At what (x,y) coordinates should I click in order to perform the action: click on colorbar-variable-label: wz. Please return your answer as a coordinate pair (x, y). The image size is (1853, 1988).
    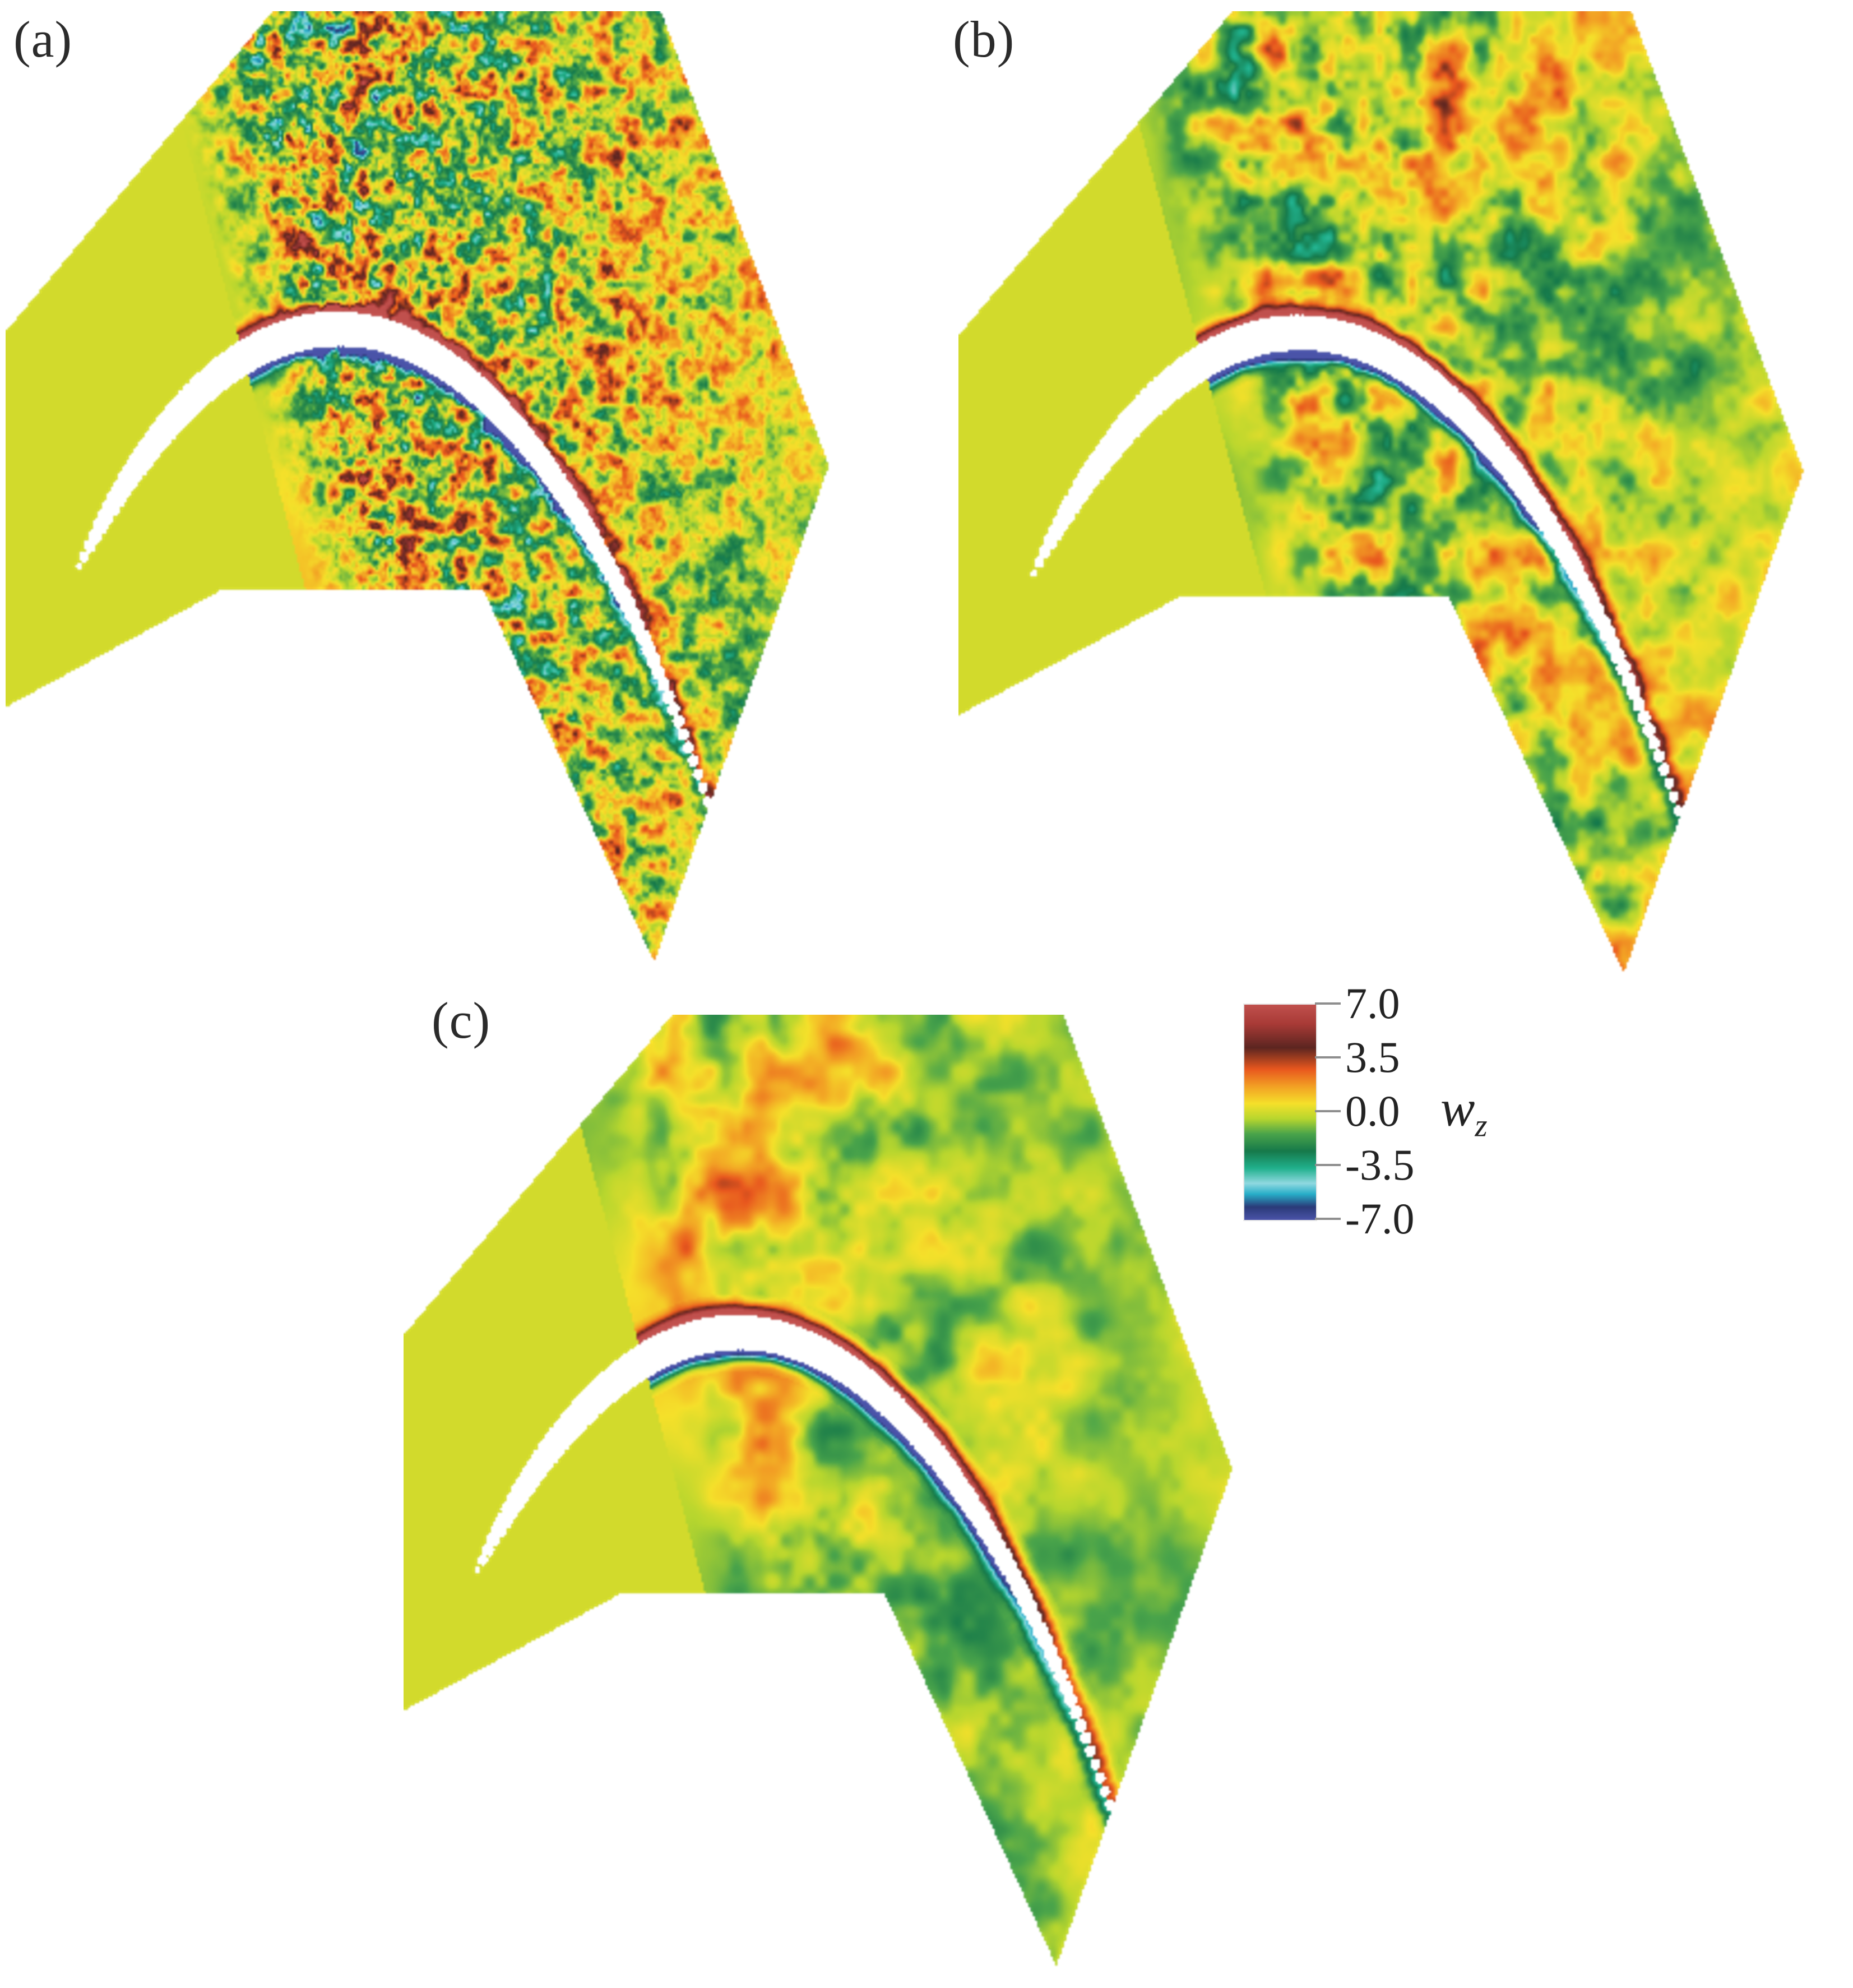
    Looking at the image, I should click on (1464, 1111).